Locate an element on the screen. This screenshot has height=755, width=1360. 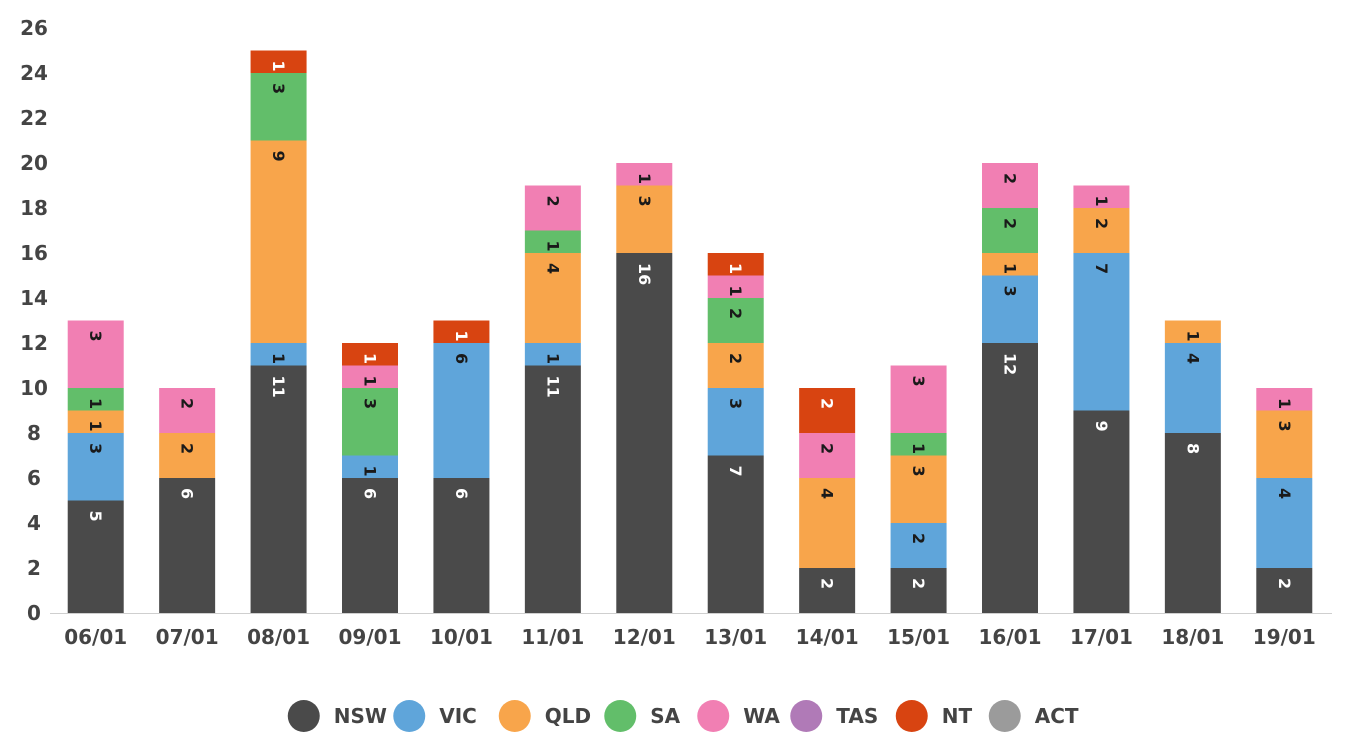
y-tick-label: 22 is located at coordinates (34, 118).